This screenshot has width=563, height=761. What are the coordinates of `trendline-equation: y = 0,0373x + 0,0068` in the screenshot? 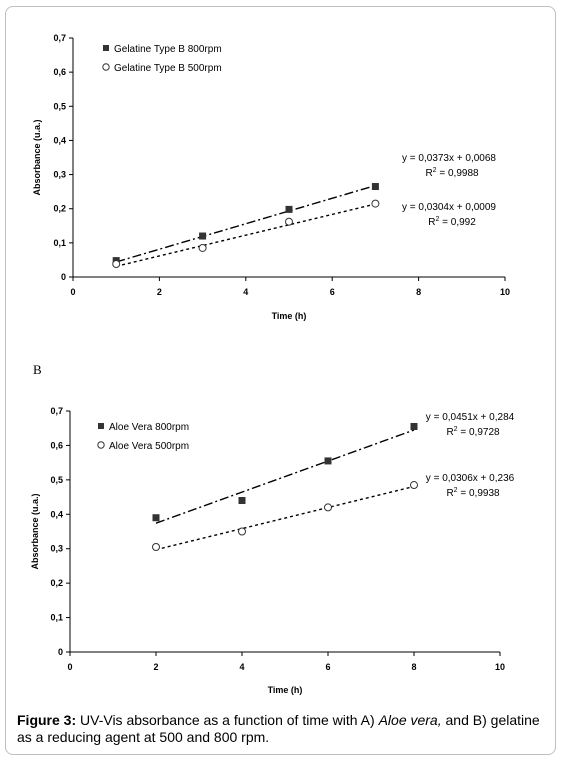 It's located at (449, 158).